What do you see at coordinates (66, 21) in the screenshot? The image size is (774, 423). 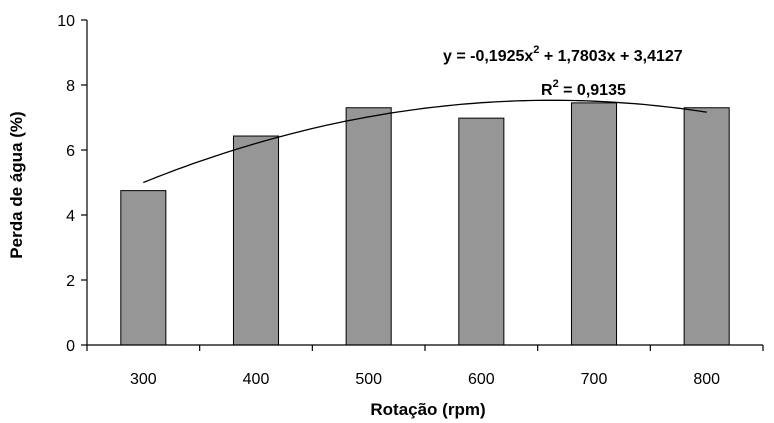 I see `y-tick-label: 10` at bounding box center [66, 21].